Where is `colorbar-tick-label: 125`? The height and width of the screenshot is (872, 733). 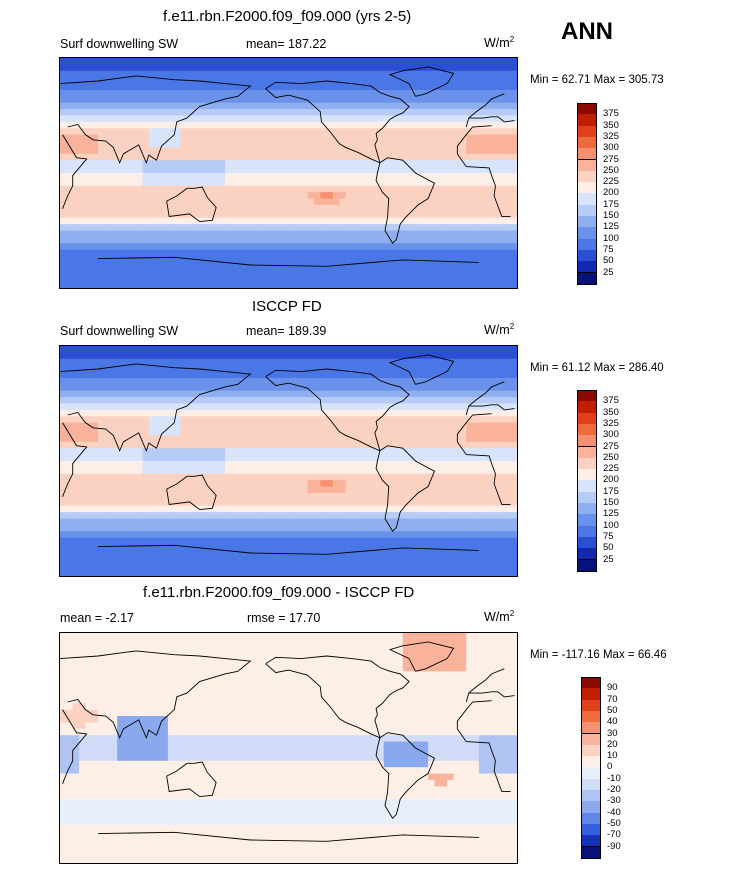
colorbar-tick-label: 125 is located at coordinates (611, 227).